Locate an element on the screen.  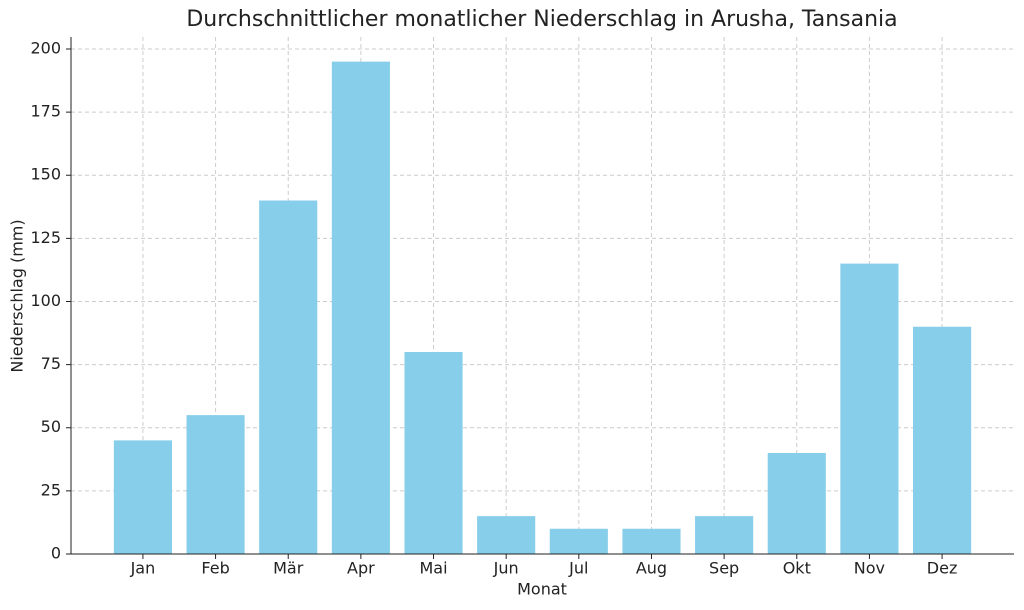
y-tick-label: 125 is located at coordinates (45, 237).